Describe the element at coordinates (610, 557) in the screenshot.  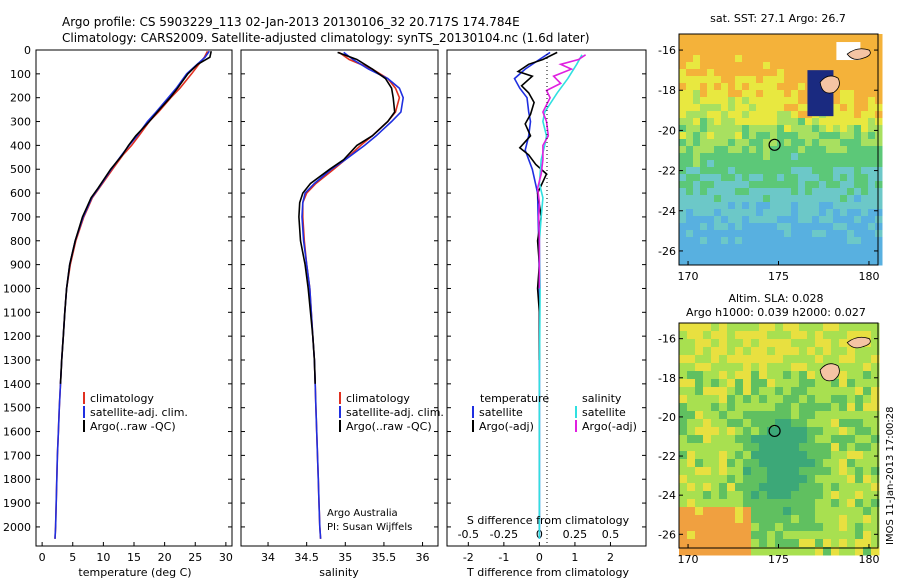
I see `x-tick-label: 2` at that location.